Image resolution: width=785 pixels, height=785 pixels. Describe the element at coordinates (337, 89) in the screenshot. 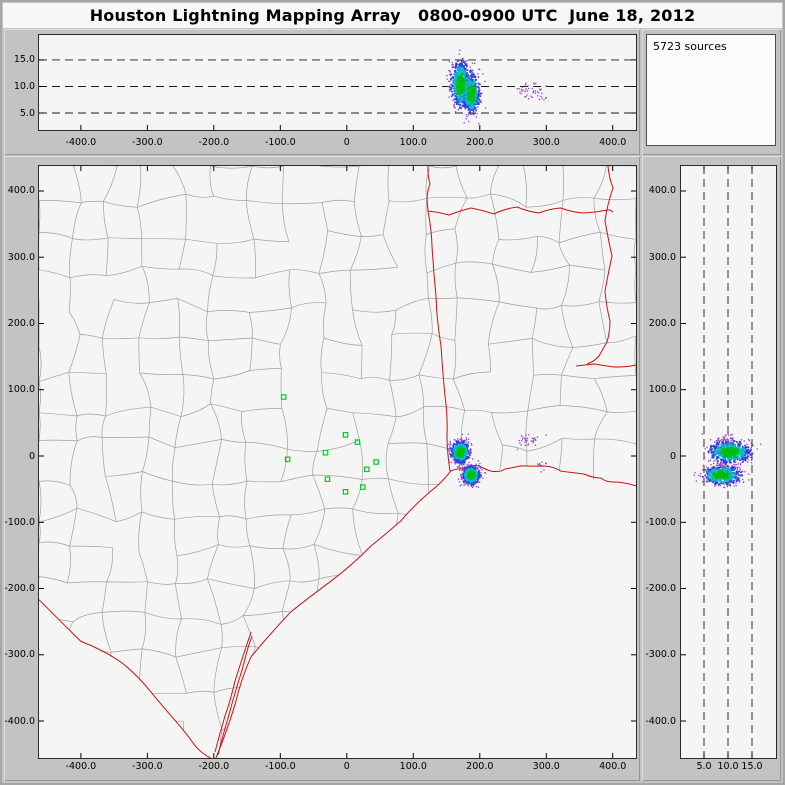

I see `altitude-ew-canvas` at that location.